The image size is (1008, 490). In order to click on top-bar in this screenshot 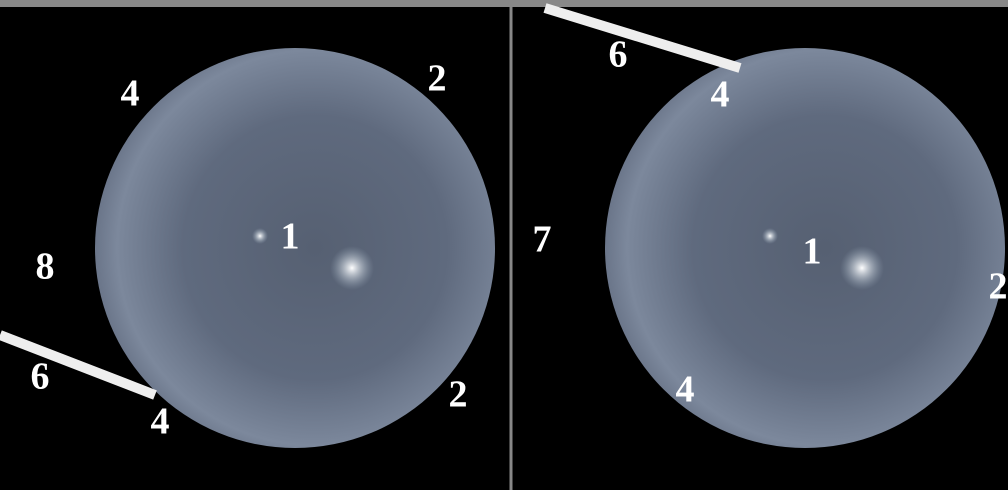, I will do `click(504, 3)`.